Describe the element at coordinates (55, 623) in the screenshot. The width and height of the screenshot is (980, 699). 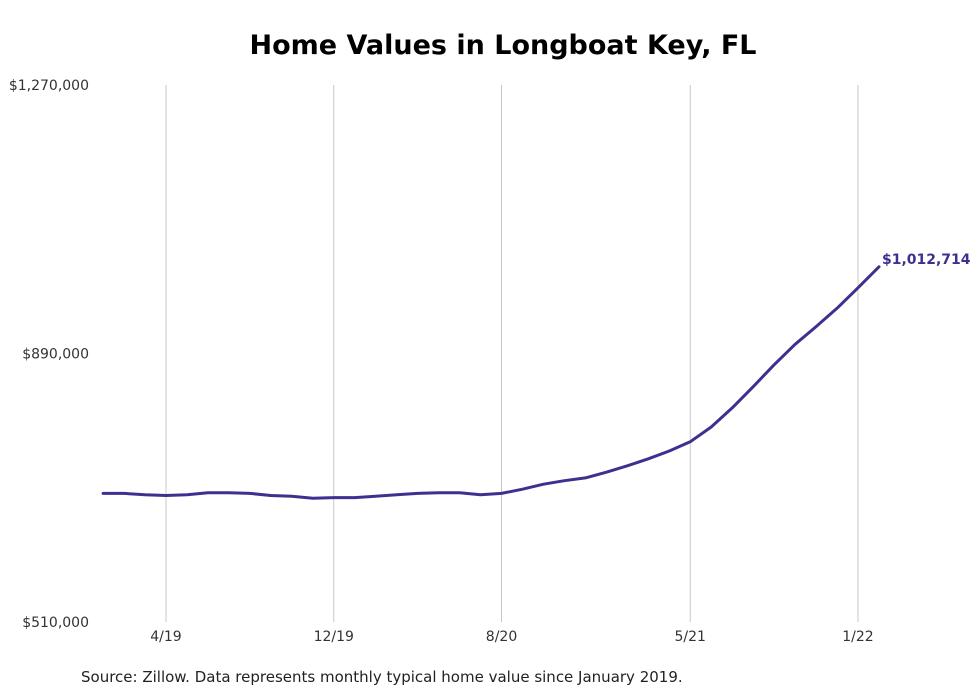
I see `y-tick-label: $510,000` at that location.